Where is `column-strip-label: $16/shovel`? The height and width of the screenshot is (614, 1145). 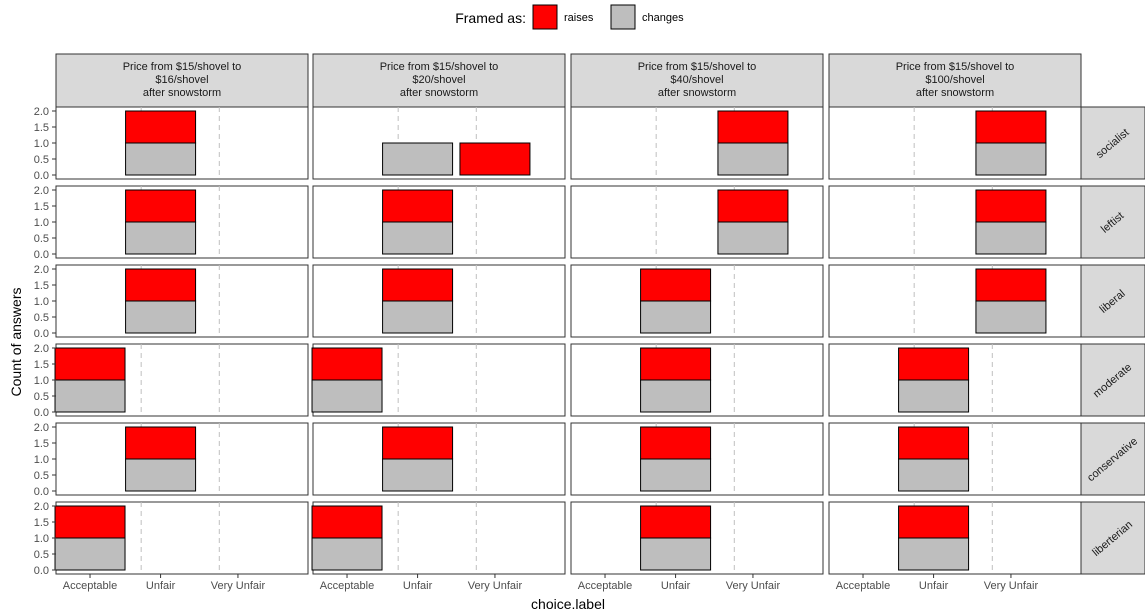
column-strip-label: $16/shovel is located at coordinates (181, 80).